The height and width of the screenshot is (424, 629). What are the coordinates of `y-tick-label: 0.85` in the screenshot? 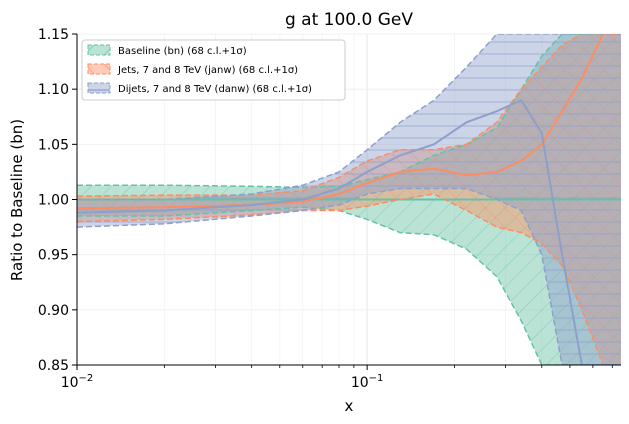 It's located at (53, 366).